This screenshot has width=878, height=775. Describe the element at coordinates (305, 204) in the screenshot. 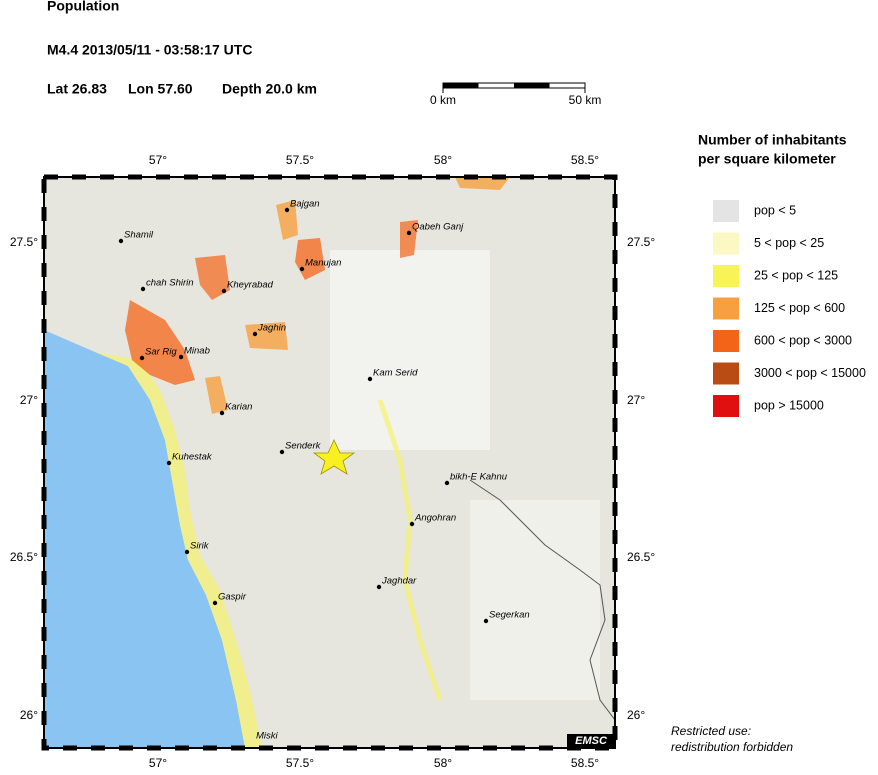

I see `city-label: Bajgan` at that location.